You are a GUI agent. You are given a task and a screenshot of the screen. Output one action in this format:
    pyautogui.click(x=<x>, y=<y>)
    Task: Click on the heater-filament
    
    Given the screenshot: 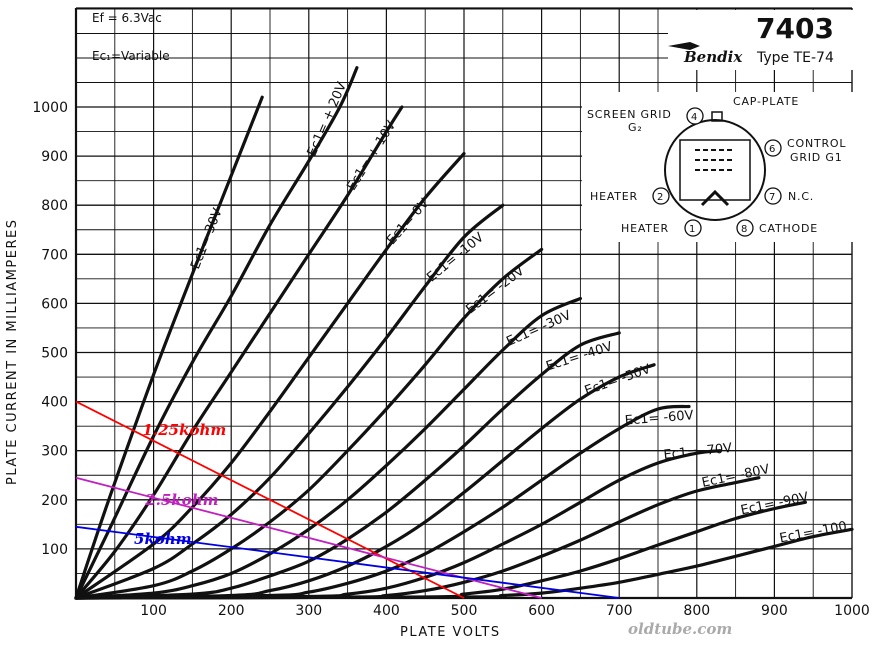 What is the action you would take?
    pyautogui.click(x=715, y=198)
    